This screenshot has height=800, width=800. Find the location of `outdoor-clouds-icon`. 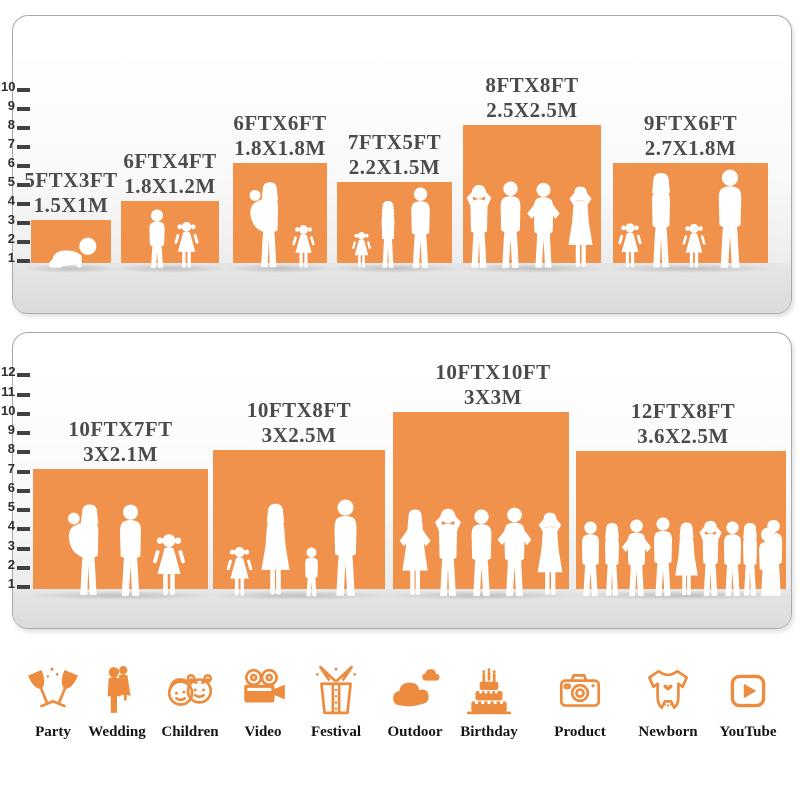

outdoor-clouds-icon is located at coordinates (416, 688).